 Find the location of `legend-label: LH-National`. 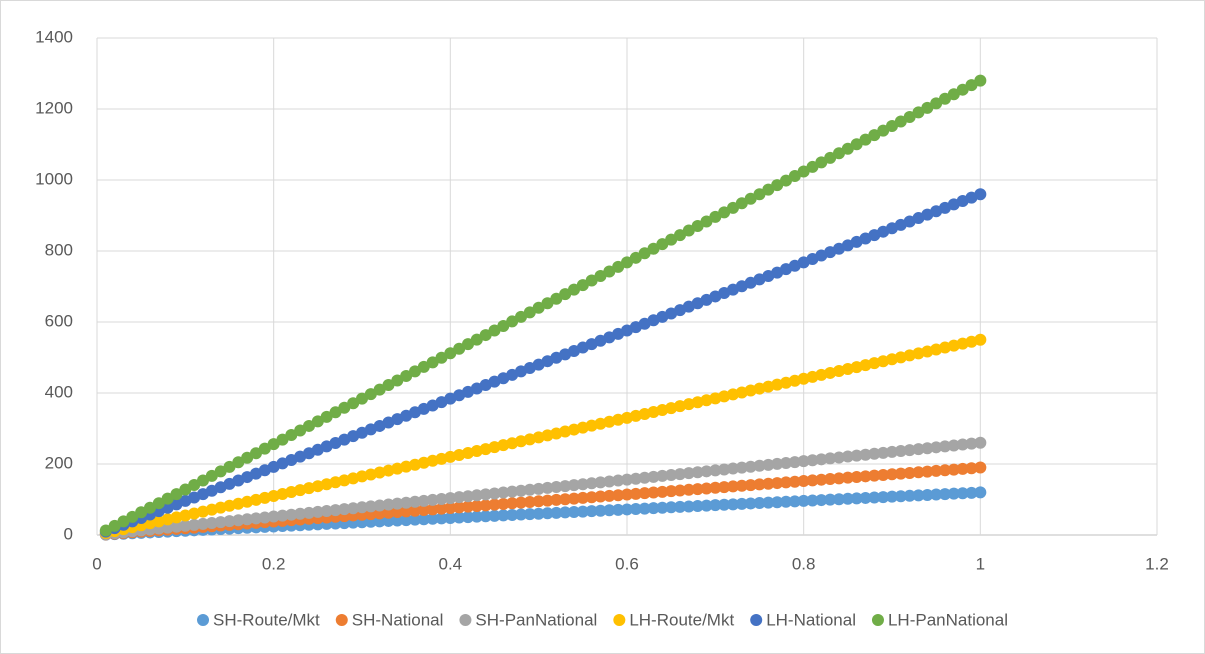

legend-label: LH-National is located at coordinates (811, 619).